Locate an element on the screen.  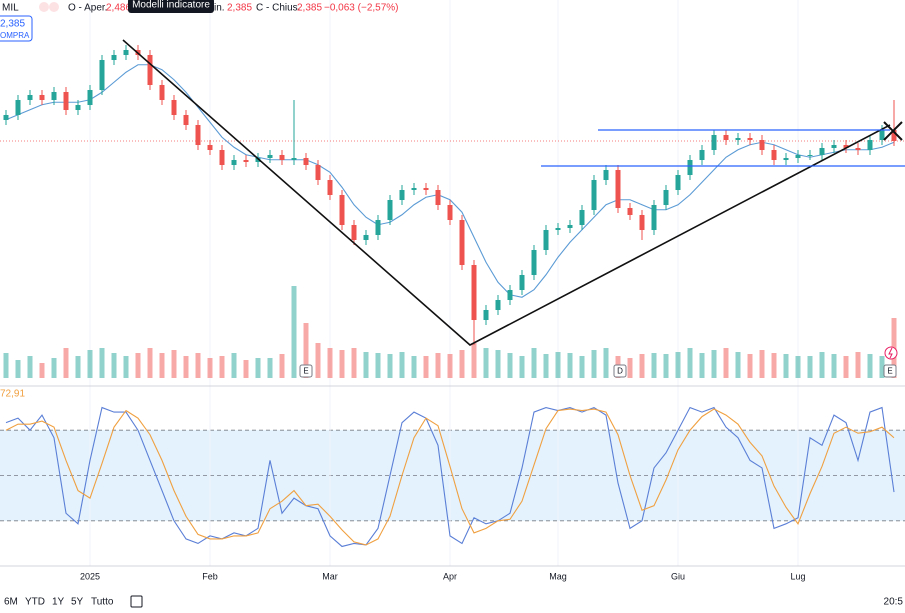
range-button: Tutto is located at coordinates (102, 602).